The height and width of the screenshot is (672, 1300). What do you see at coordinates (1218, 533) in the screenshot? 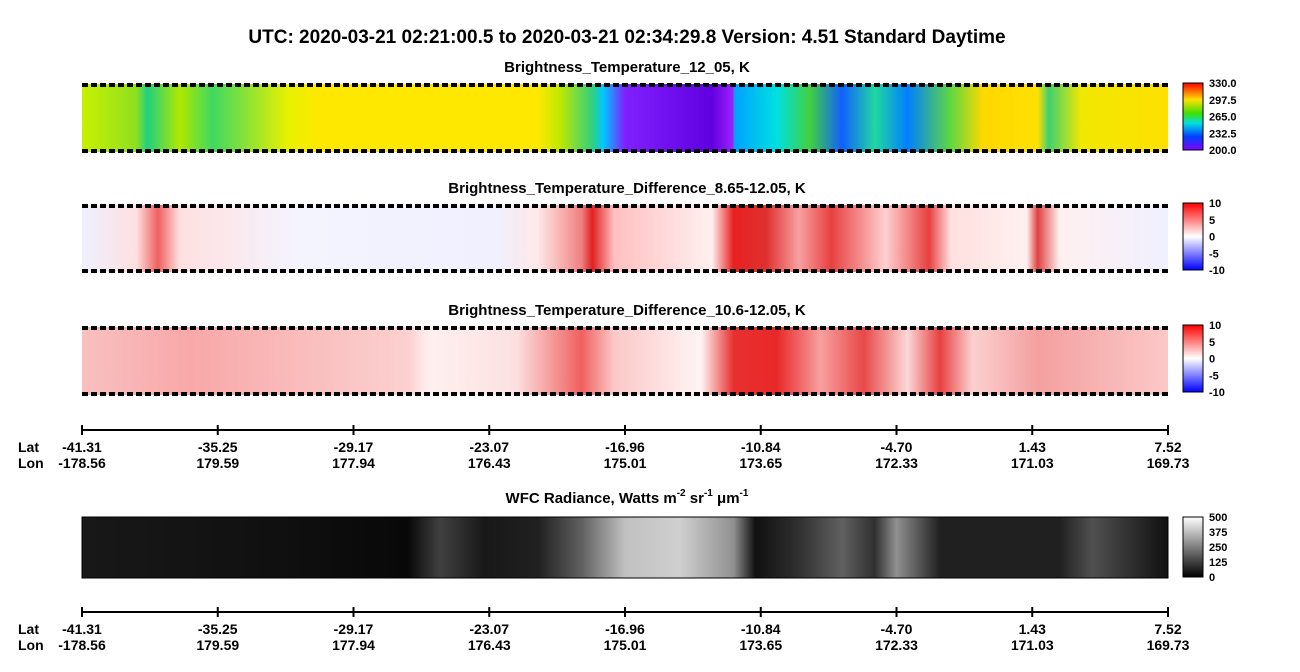
I see `colorbar-label: 375` at bounding box center [1218, 533].